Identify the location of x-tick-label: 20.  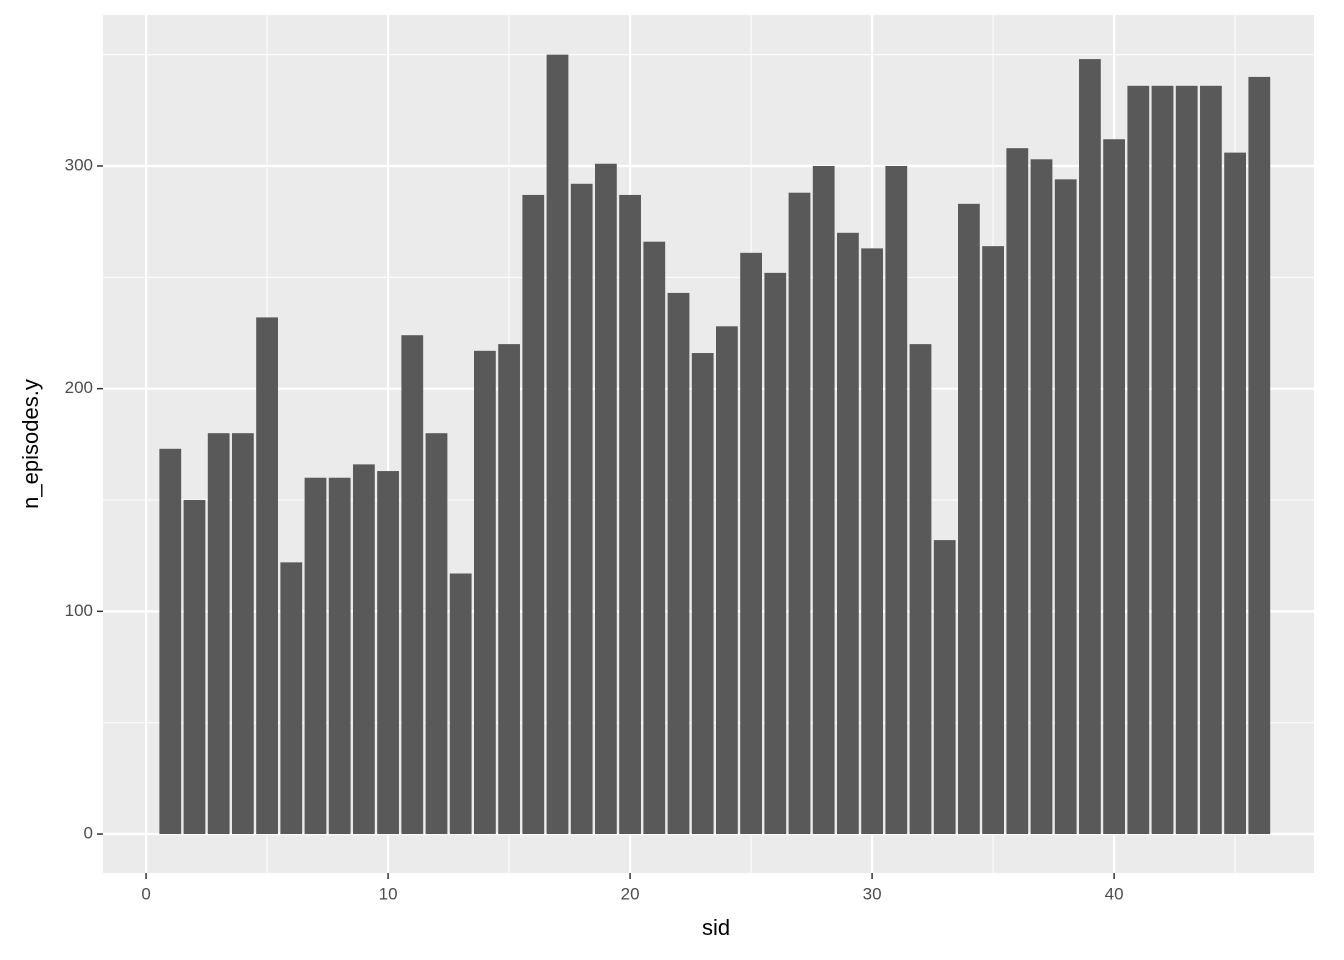
(630, 893).